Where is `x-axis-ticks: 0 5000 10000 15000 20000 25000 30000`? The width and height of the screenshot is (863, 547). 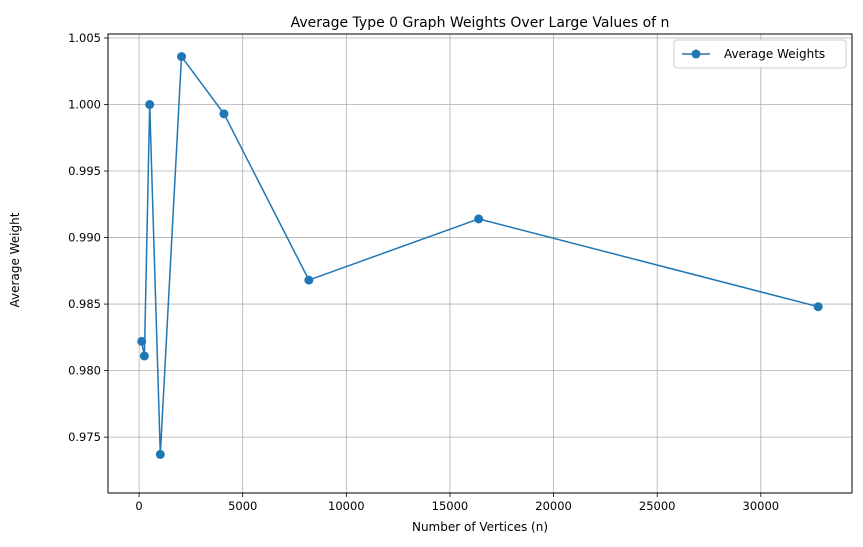
x-axis-ticks: 0 5000 10000 15000 20000 25000 30000 is located at coordinates (457, 503).